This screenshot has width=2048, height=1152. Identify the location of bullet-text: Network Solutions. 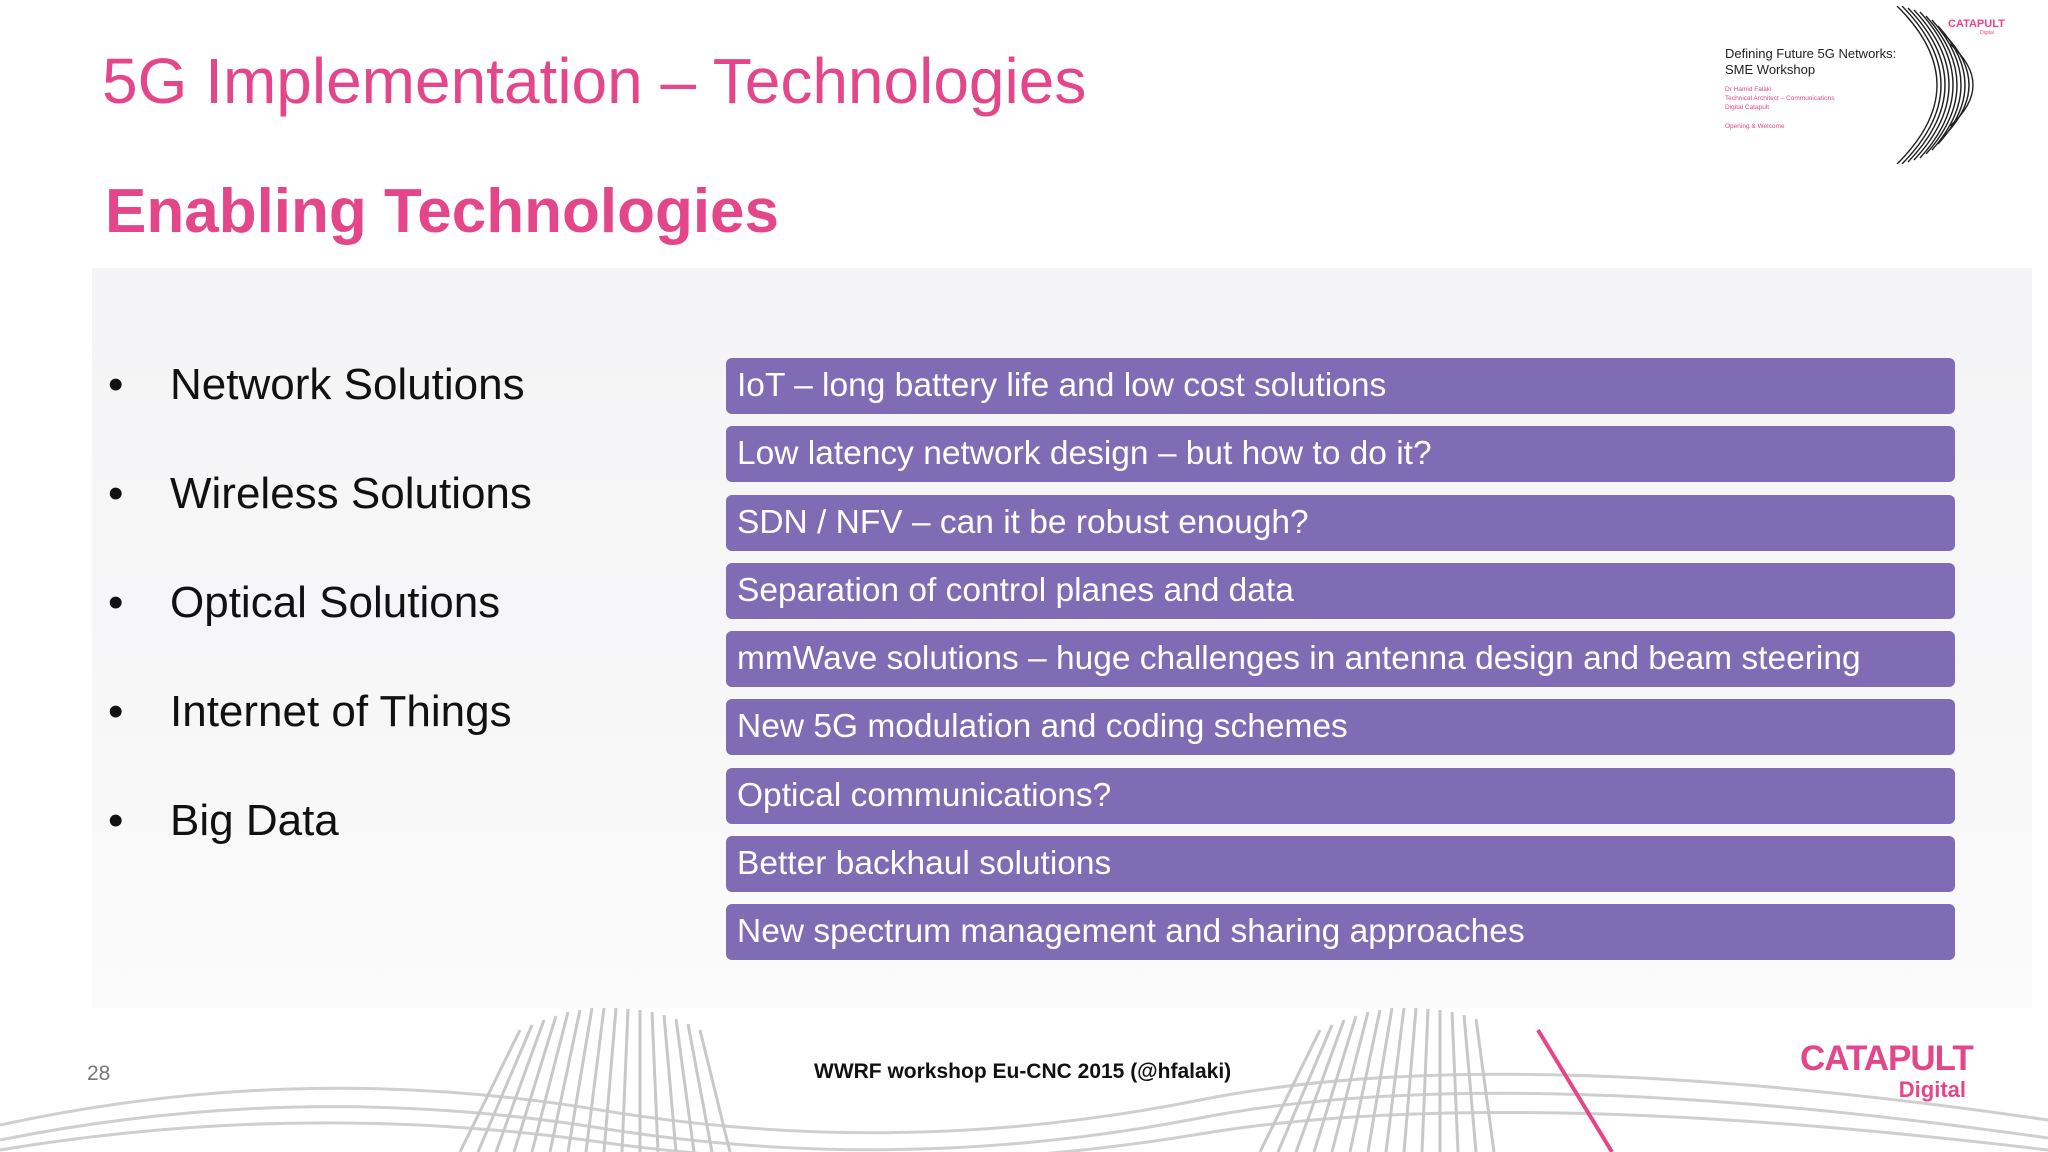
(347, 384).